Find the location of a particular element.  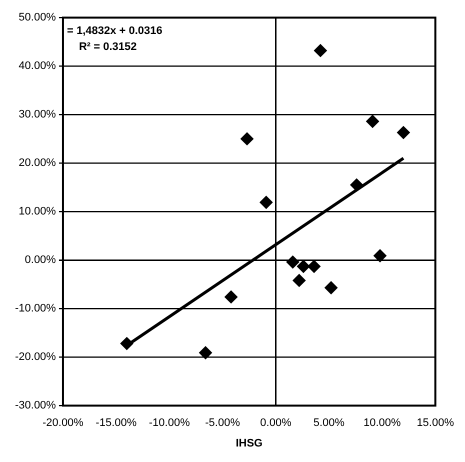

annotation: = 1,4832x + 0.0316 is located at coordinates (114, 31).